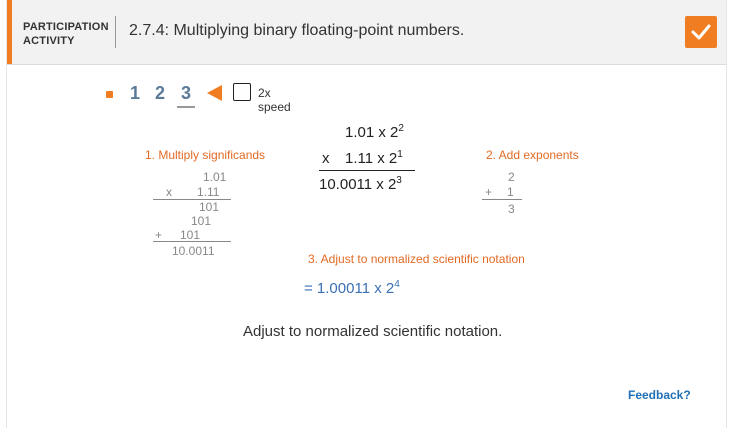 The height and width of the screenshot is (428, 731). I want to click on operand-2-exponent: 1, so click(400, 154).